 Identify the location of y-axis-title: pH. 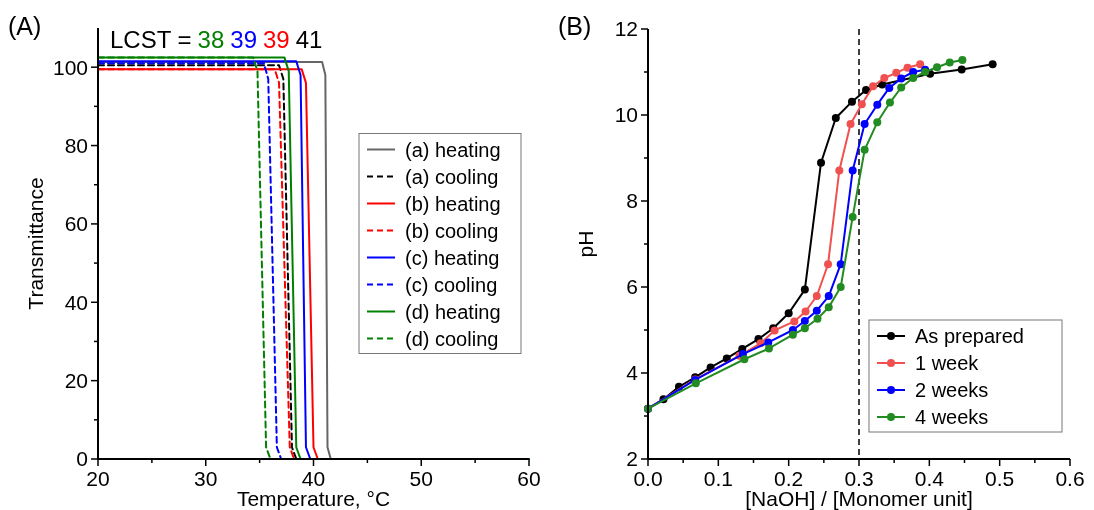
(585, 244).